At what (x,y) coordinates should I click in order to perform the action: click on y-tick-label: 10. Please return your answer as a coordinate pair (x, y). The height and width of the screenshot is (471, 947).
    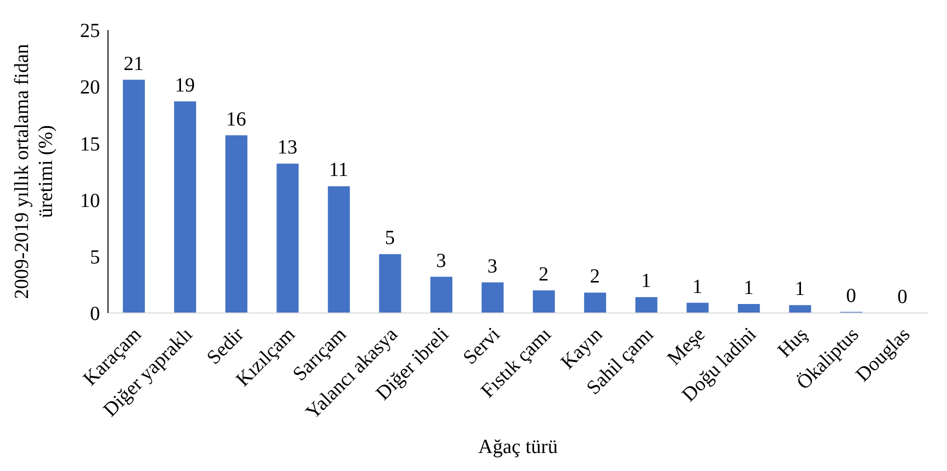
    Looking at the image, I should click on (90, 201).